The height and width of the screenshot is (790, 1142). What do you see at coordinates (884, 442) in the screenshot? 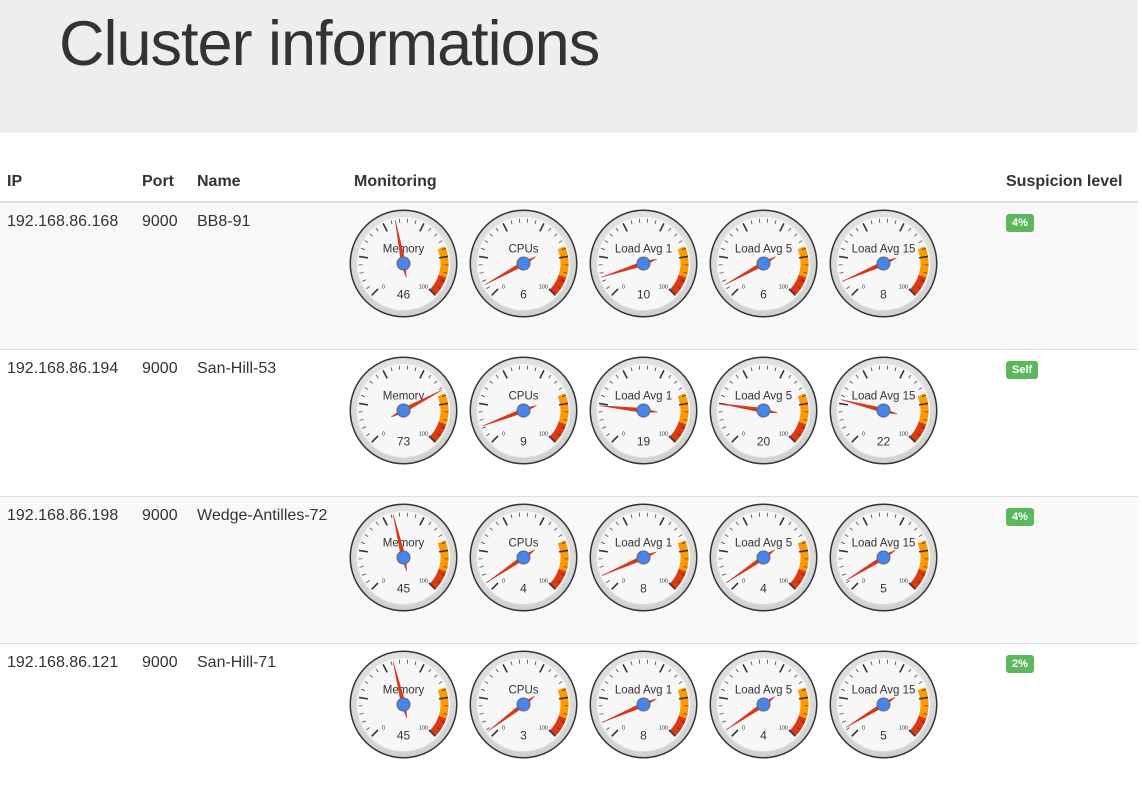
I see `gauge-value: 22` at bounding box center [884, 442].